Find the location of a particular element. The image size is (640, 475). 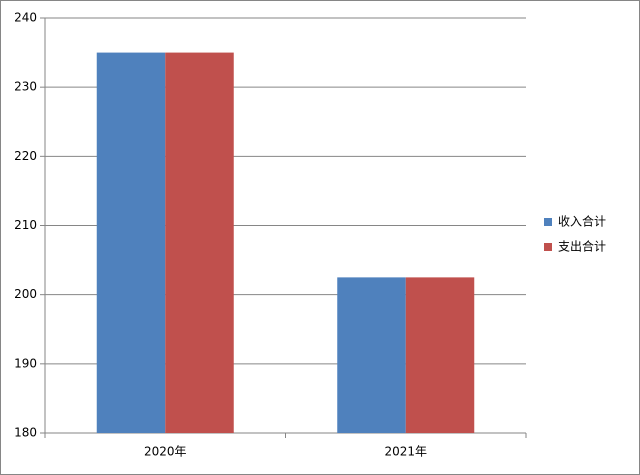

y-tick-label: 180 is located at coordinates (25, 433).